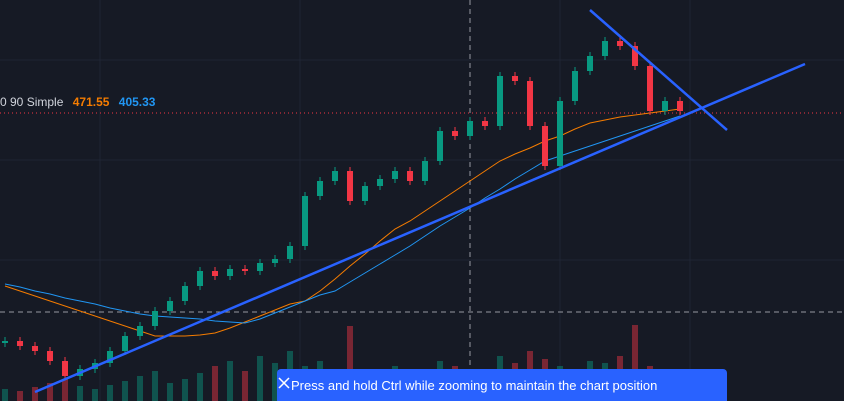 This screenshot has height=401, width=844. Describe the element at coordinates (284, 383) in the screenshot. I see `close-button` at that location.